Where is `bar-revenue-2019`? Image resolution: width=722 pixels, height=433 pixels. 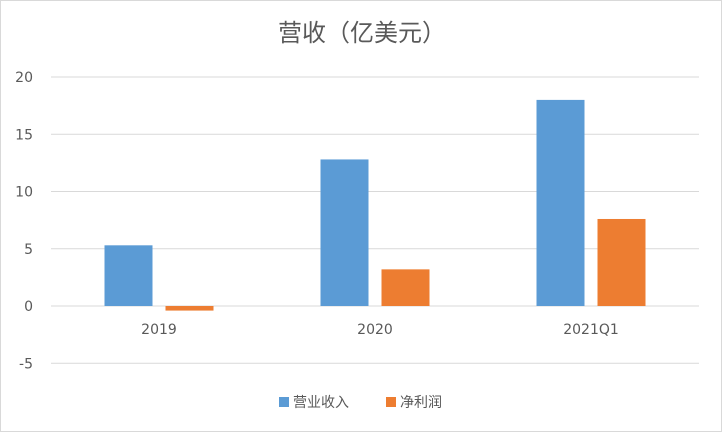
bar-revenue-2019 is located at coordinates (128, 275).